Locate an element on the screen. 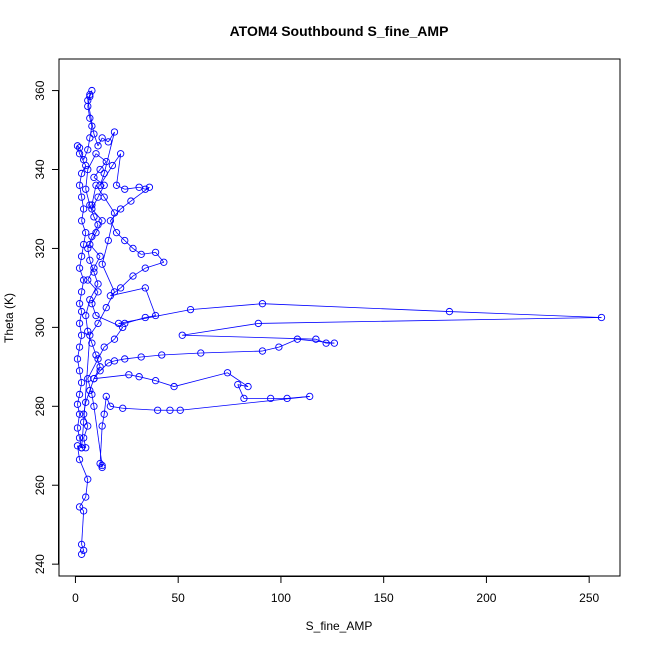 This screenshot has width=650, height=650. x-tick-label: 250 is located at coordinates (589, 598).